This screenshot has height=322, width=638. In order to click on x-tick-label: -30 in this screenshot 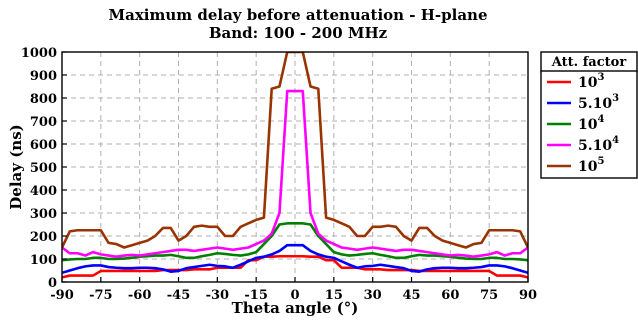, I will do `click(218, 295)`.